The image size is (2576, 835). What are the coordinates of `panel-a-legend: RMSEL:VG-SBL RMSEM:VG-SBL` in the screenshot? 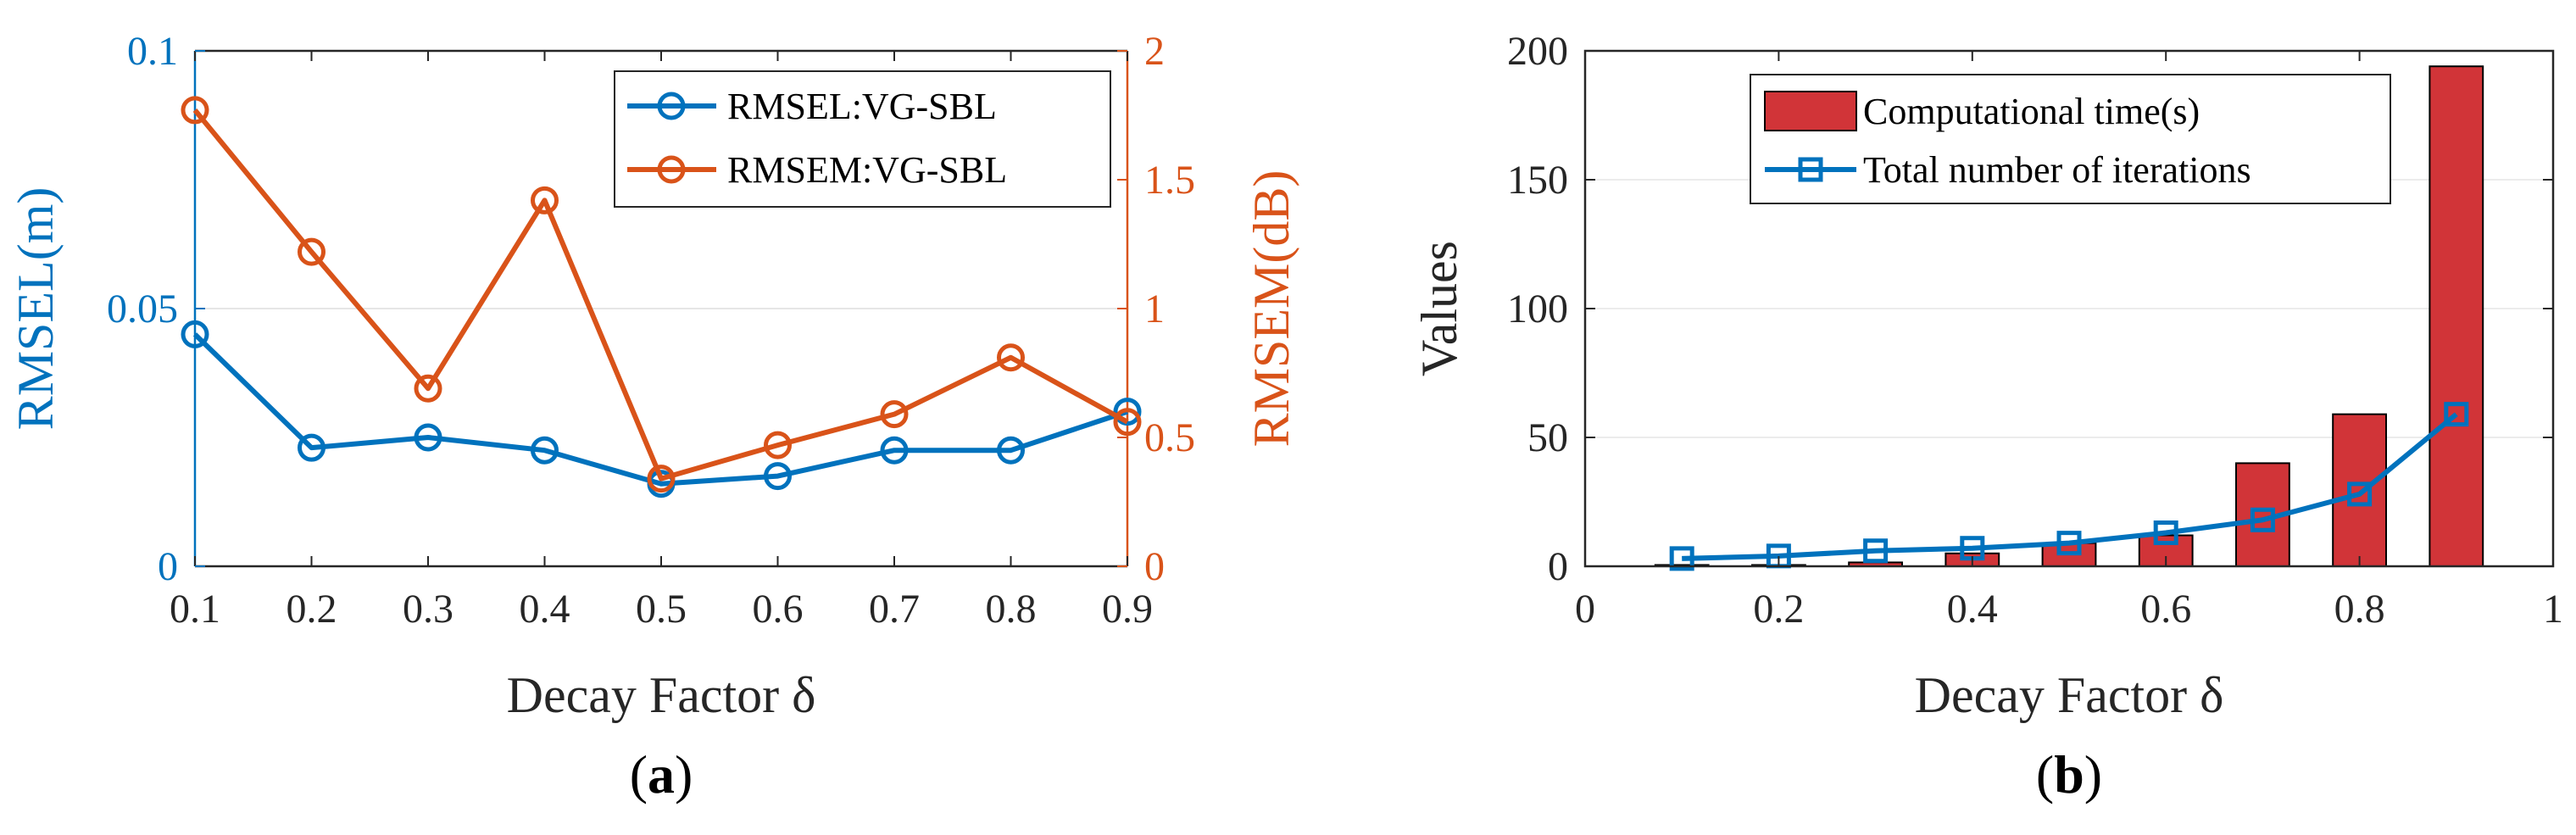 It's located at (862, 139).